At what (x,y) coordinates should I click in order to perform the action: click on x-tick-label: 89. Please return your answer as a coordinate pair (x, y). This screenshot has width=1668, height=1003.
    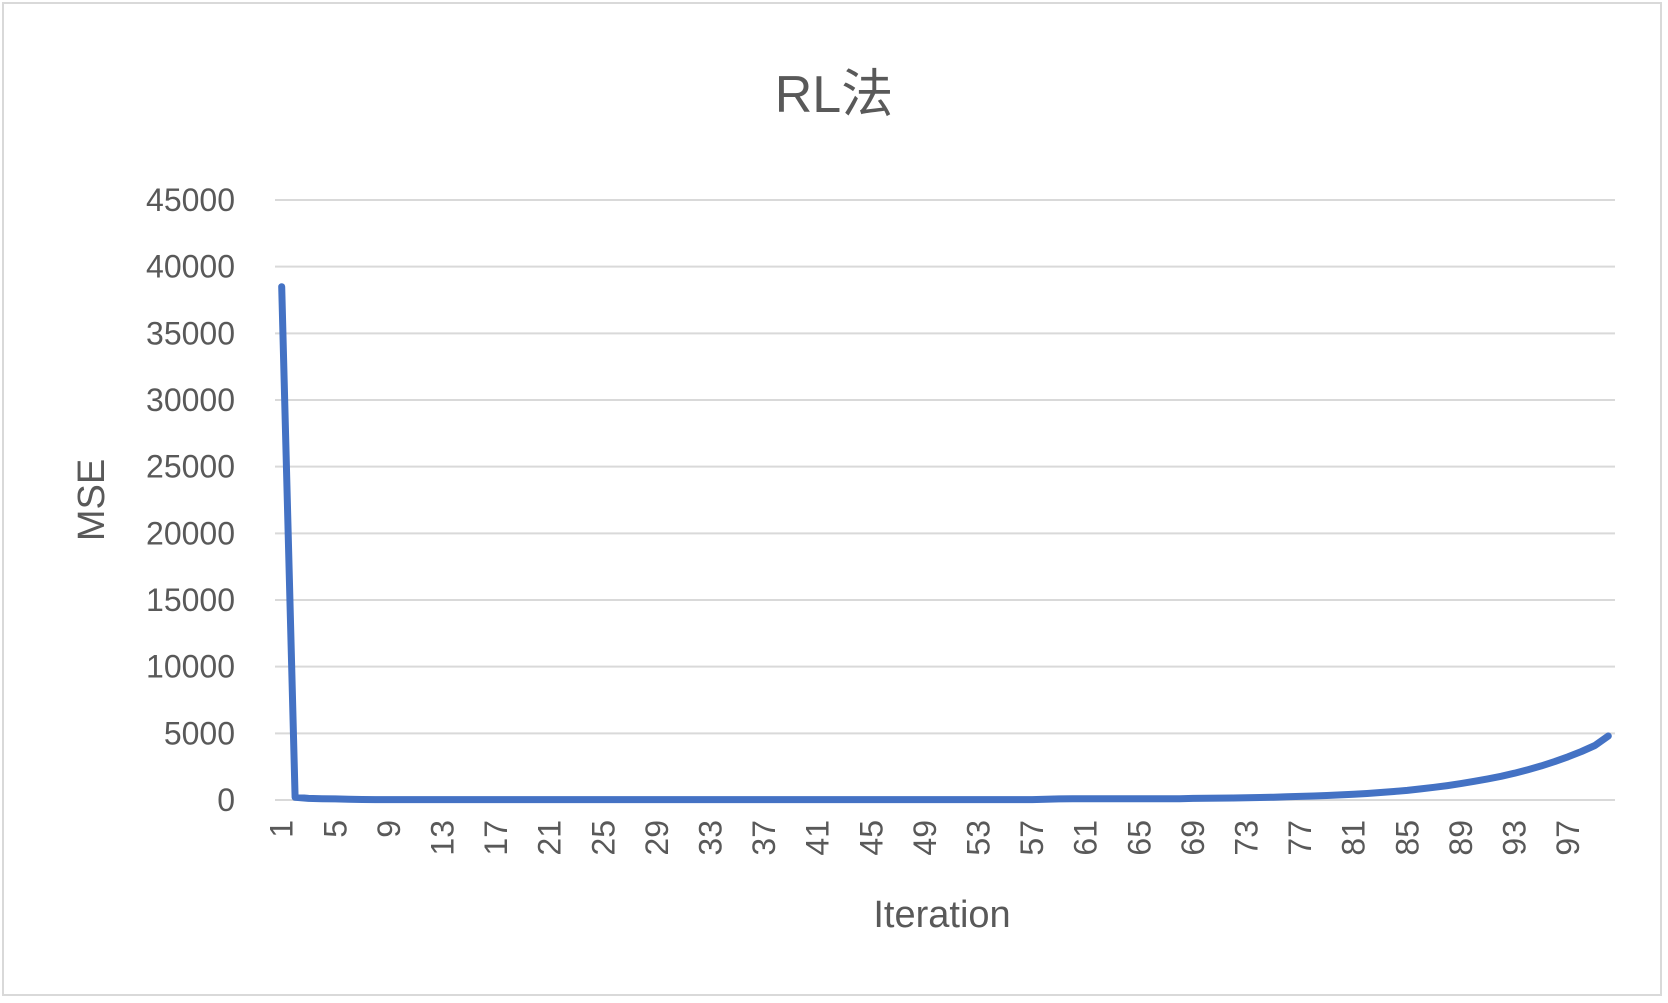
    Looking at the image, I should click on (1461, 838).